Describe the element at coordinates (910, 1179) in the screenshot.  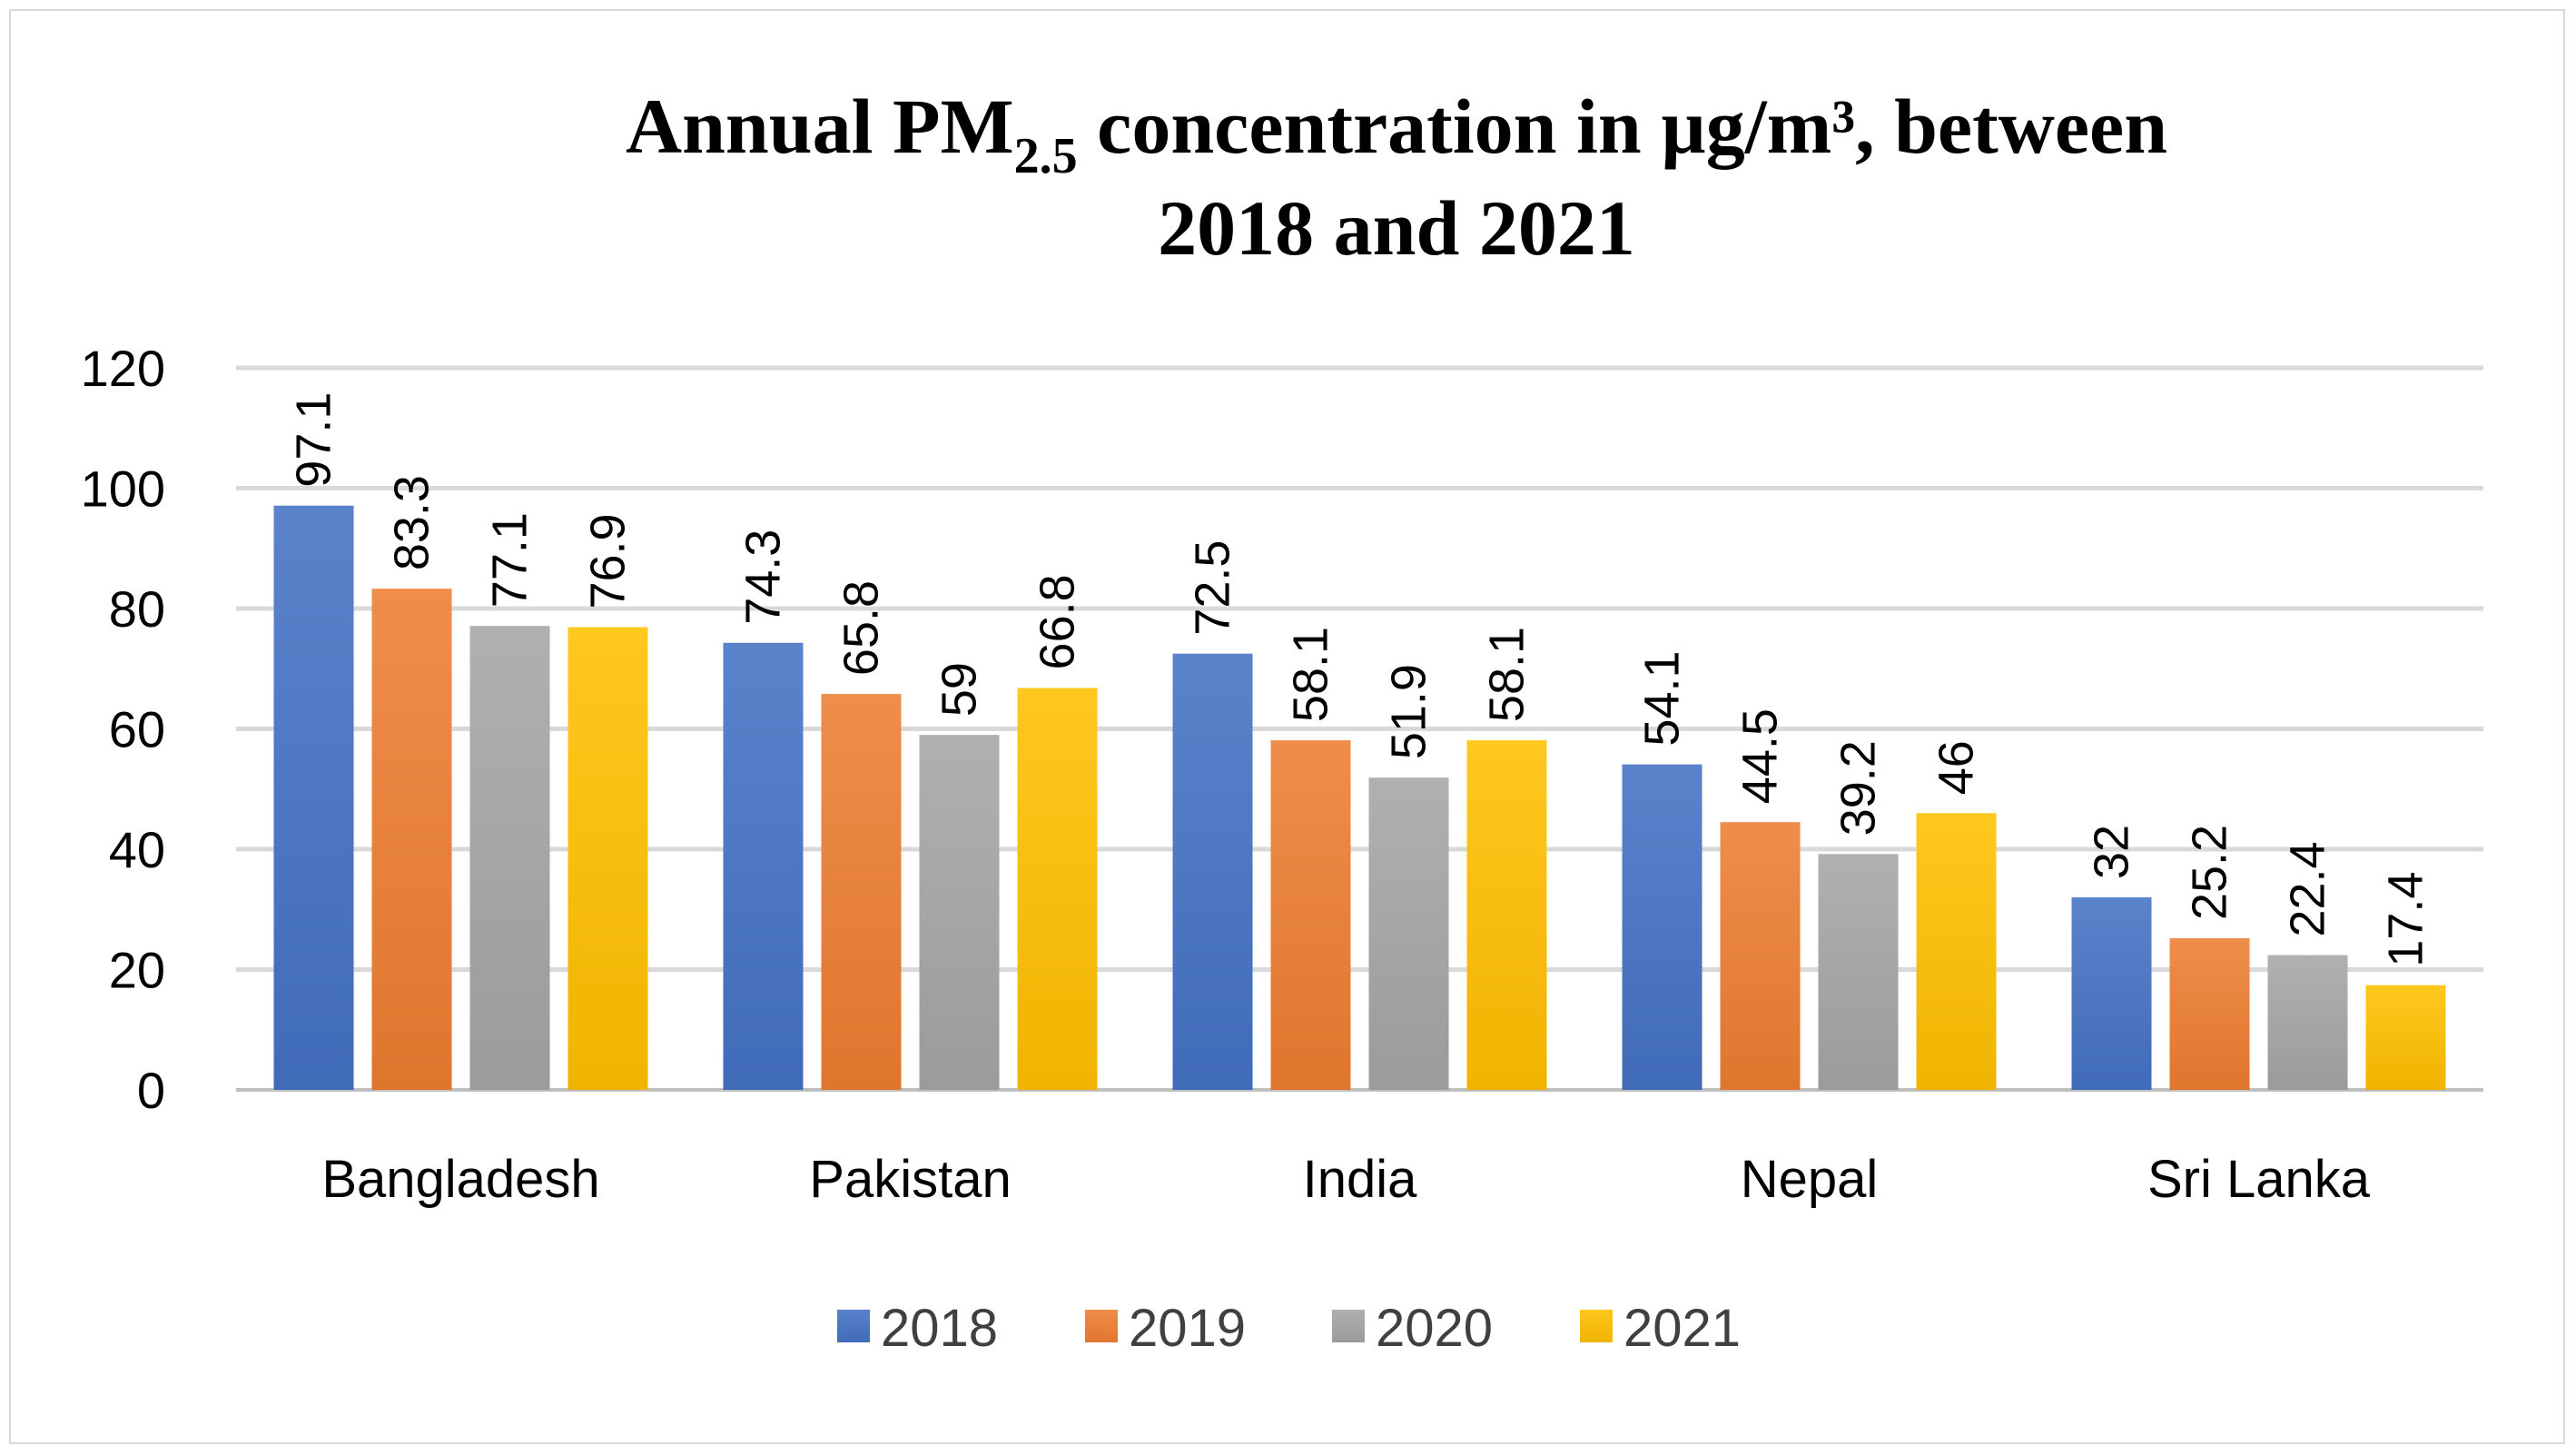
I see `category-label: Pakistan` at that location.